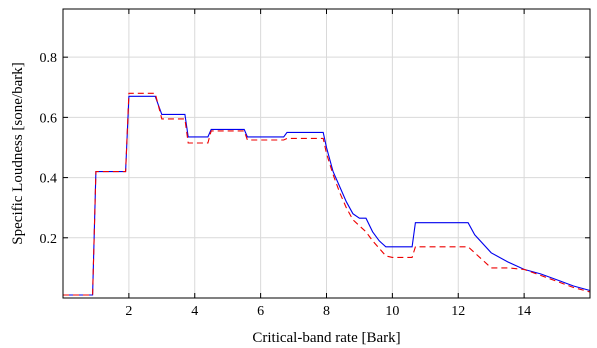 This screenshot has width=597, height=348. I want to click on y-tick-label: 0.2, so click(49, 239).